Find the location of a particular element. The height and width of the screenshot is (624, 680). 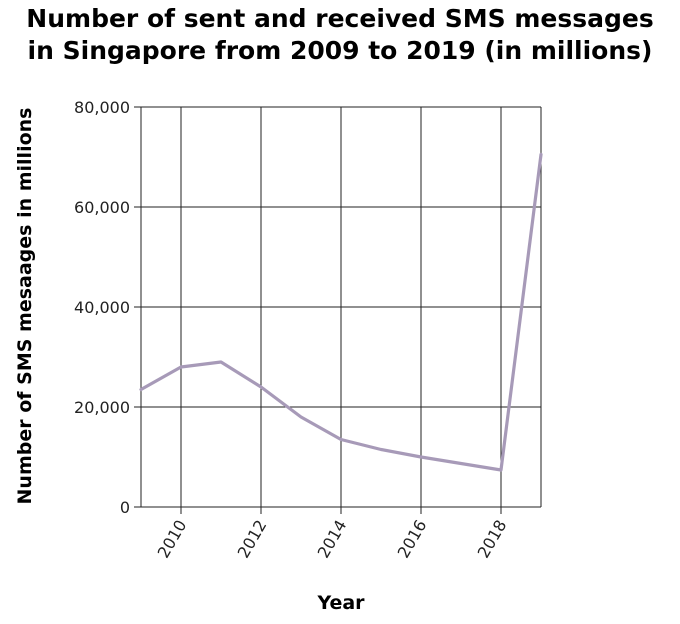

x-tick-label: 2014 is located at coordinates (332, 539).